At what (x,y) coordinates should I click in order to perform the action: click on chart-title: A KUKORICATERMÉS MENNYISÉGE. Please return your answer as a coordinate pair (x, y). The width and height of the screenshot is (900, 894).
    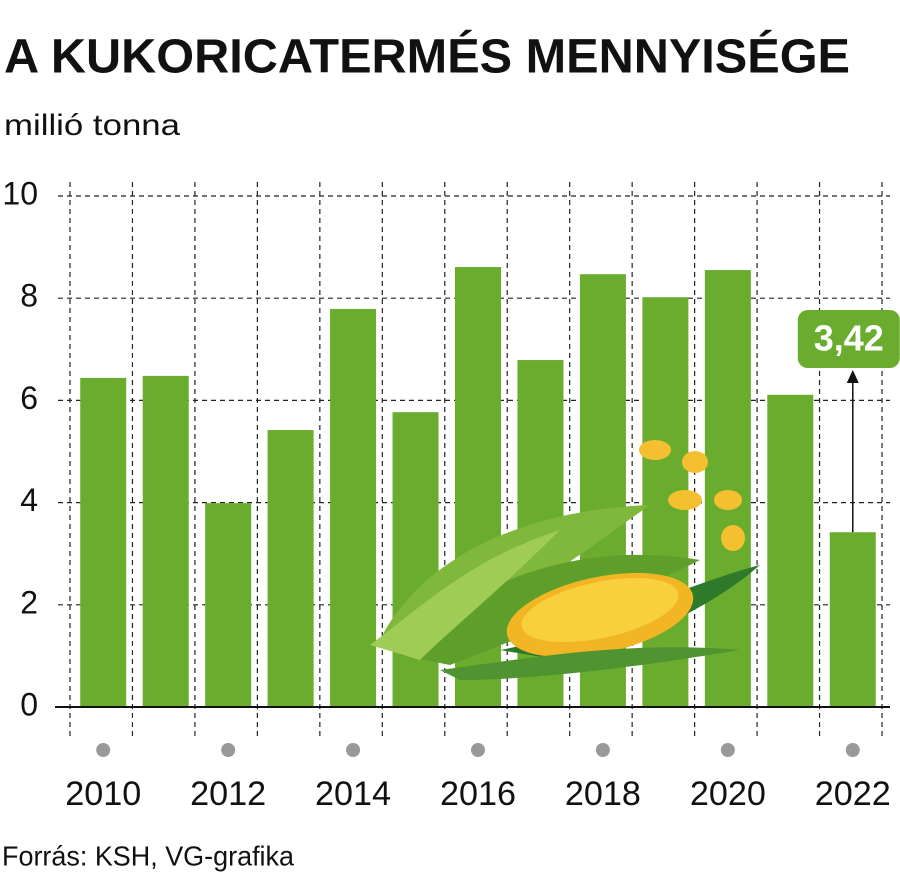
    Looking at the image, I should click on (427, 57).